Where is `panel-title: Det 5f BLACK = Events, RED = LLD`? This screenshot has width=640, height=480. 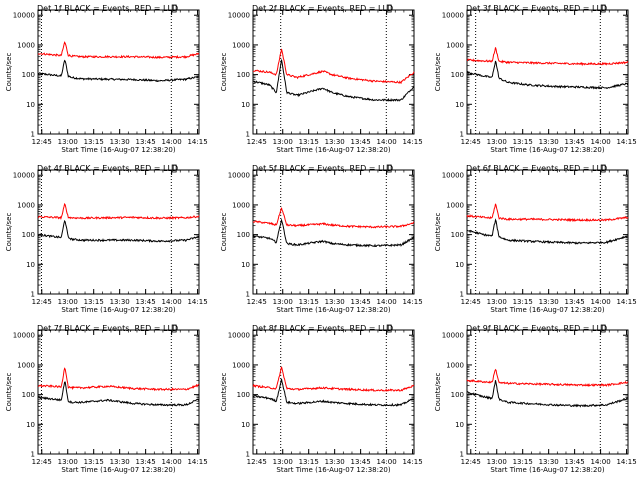
panel-title: Det 5f BLACK = Events, RED = LLD is located at coordinates (322, 168).